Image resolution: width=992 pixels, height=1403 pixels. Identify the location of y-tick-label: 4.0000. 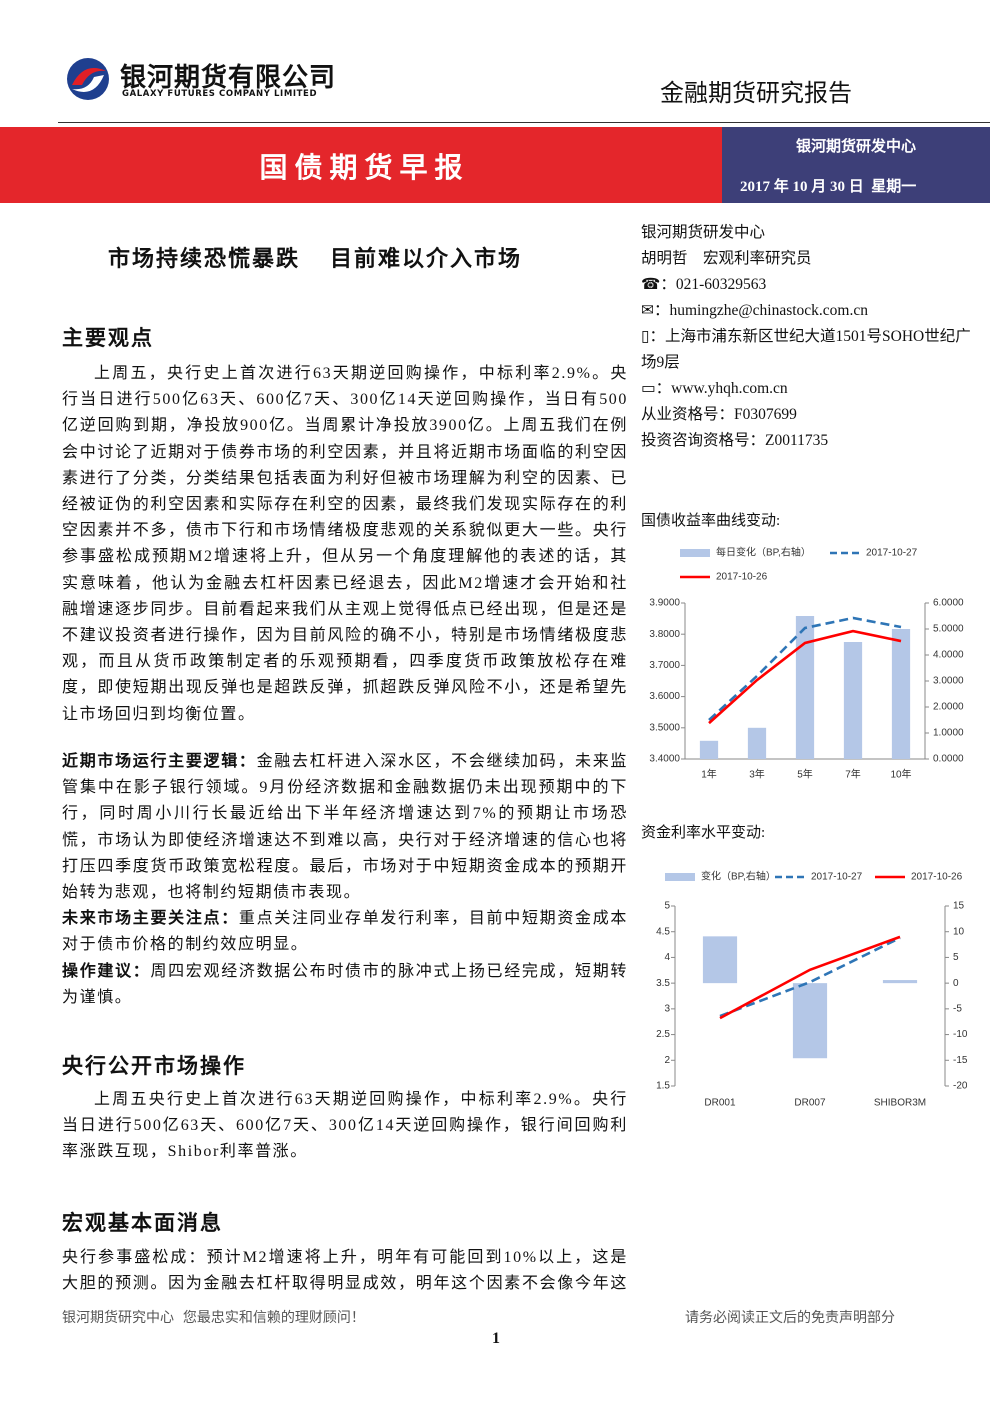
(948, 655).